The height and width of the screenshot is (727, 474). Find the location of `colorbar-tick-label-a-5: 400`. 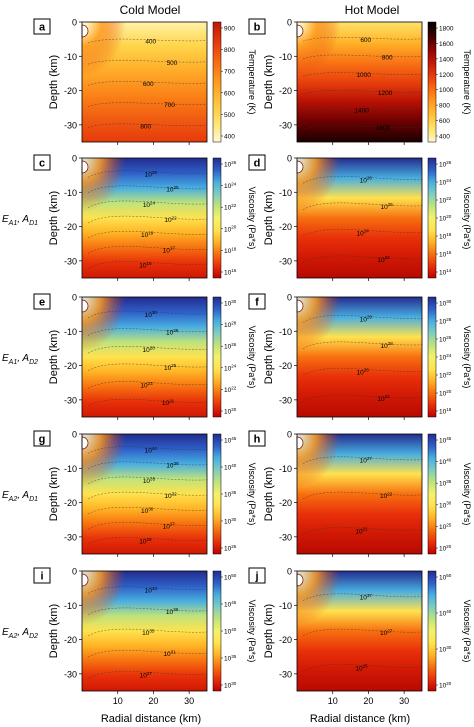

colorbar-tick-label-a-5: 400 is located at coordinates (229, 137).